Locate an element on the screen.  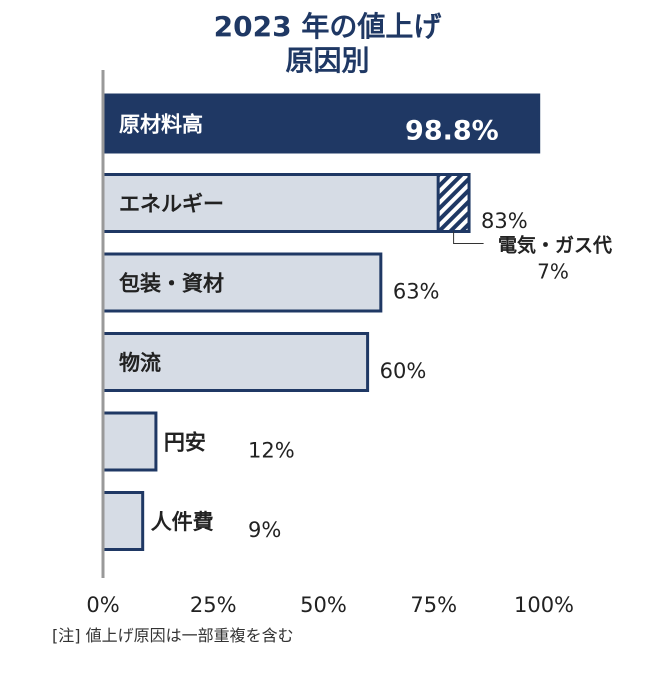
x-tick-label-4: 75% is located at coordinates (433, 605).